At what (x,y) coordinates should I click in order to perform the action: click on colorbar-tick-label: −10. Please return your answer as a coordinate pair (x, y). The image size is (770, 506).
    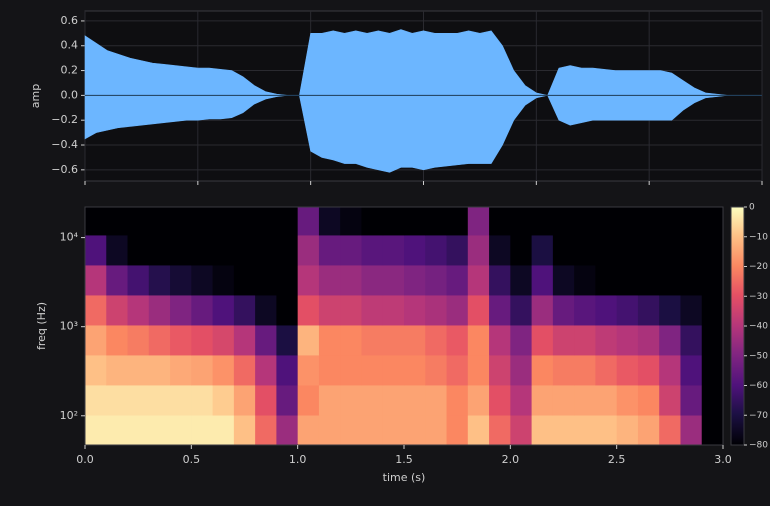
    Looking at the image, I should click on (758, 237).